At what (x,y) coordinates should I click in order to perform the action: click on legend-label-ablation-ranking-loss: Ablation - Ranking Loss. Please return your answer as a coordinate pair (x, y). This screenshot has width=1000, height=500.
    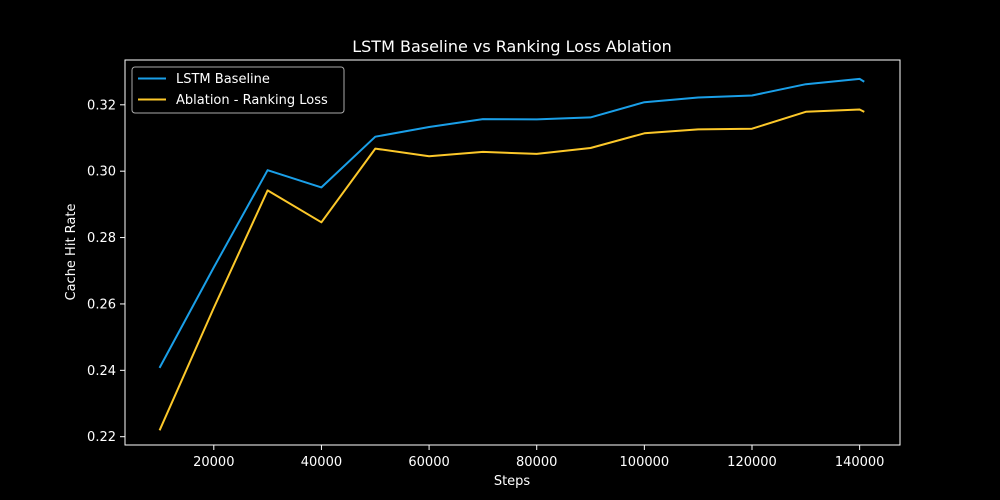
    Looking at the image, I should click on (252, 100).